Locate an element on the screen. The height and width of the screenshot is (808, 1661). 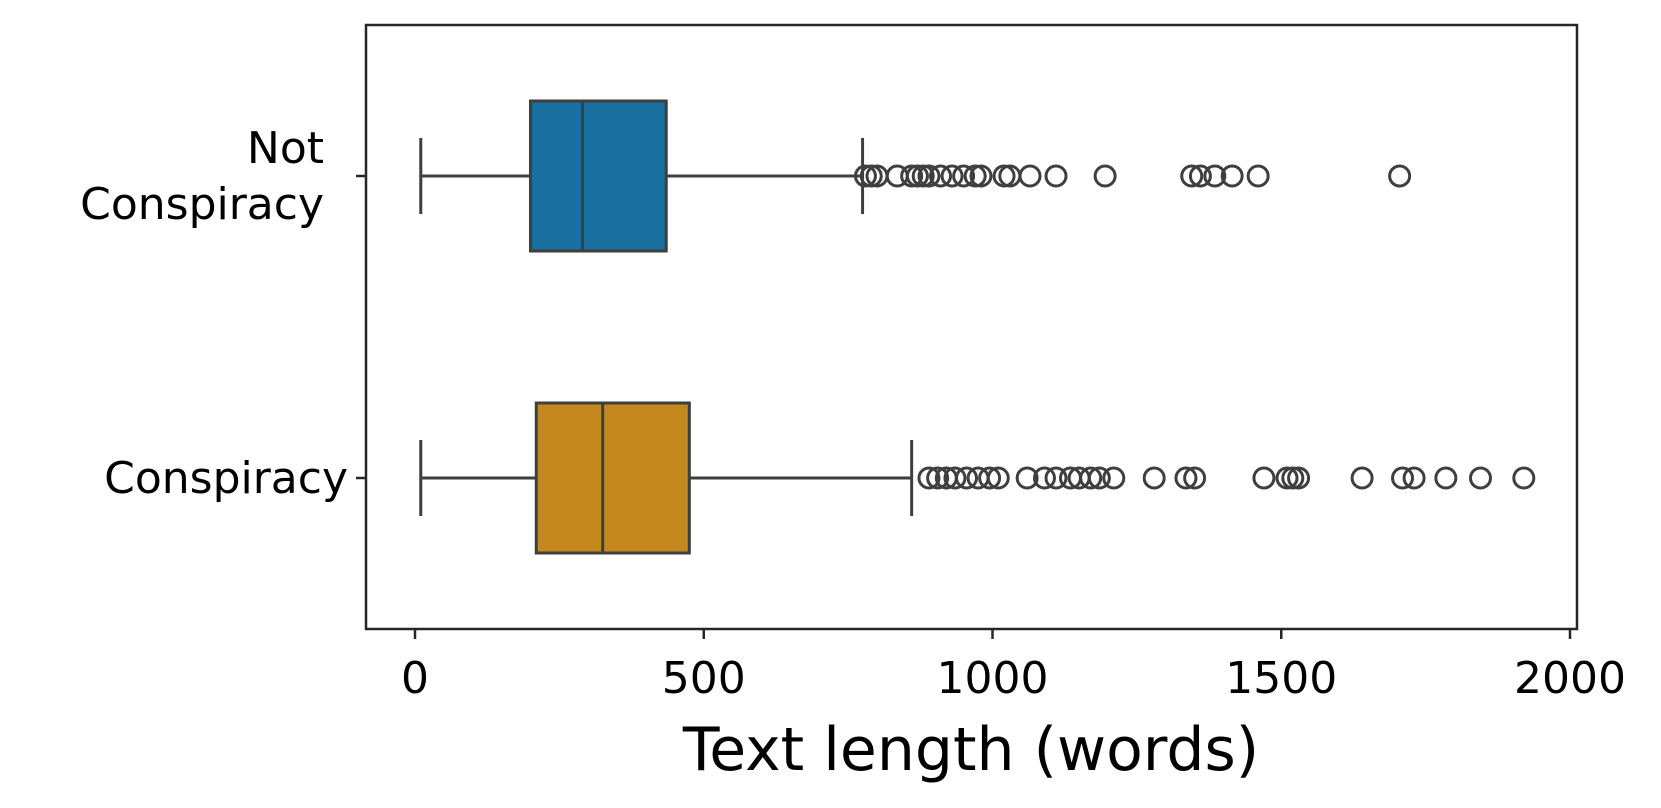
x-tick-label: 0 is located at coordinates (415, 678).